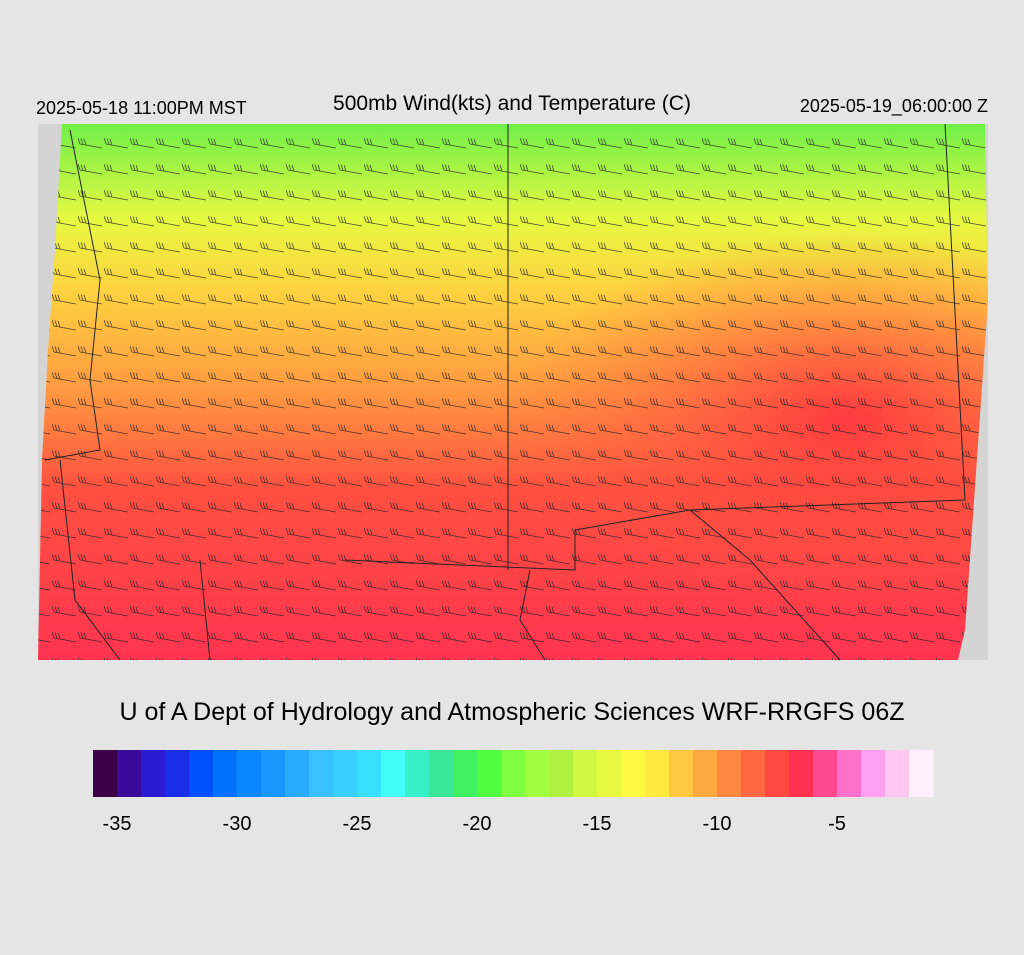  What do you see at coordinates (894, 106) in the screenshot?
I see `valid-time: 2025-05-19_06:00:00 Z` at bounding box center [894, 106].